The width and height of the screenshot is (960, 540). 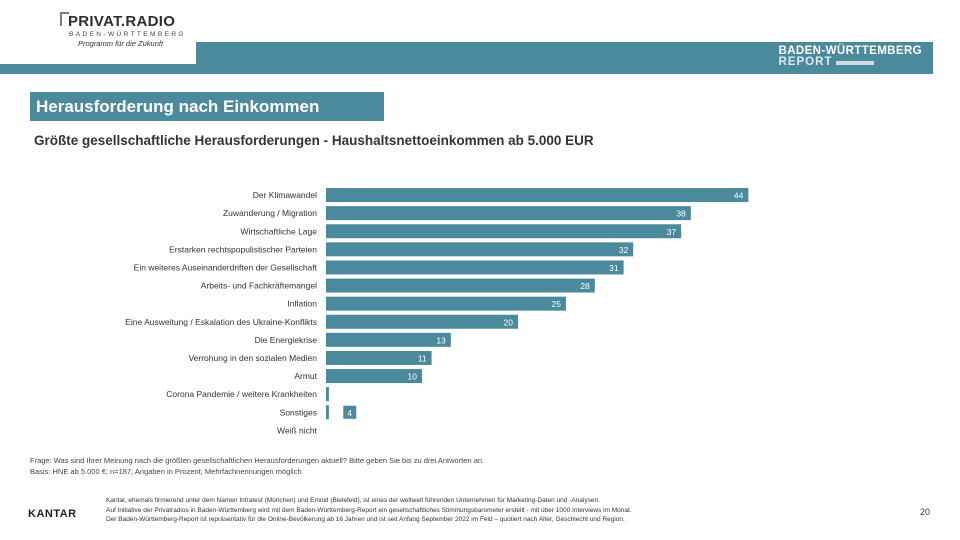 What do you see at coordinates (509, 322) in the screenshot?
I see `bar-value-label: 20` at bounding box center [509, 322].